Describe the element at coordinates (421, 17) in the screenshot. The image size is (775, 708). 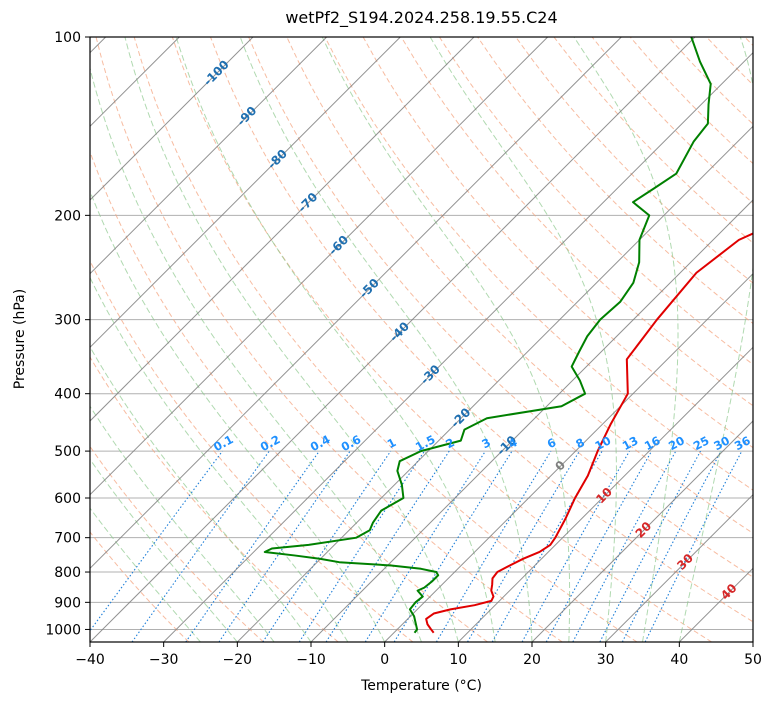
I see `chart-title: wetPf2_S194.2024.258.19.55.C24` at that location.